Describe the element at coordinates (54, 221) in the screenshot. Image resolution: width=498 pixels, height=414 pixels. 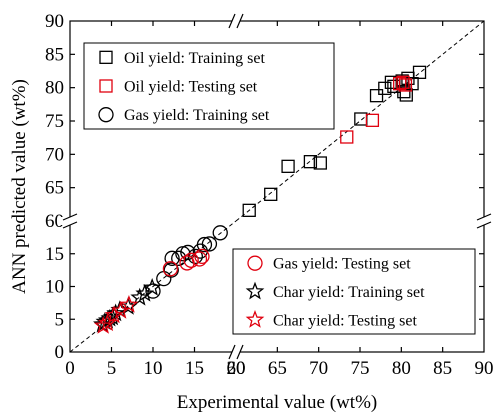
I see `y-tick-label: 60` at that location.